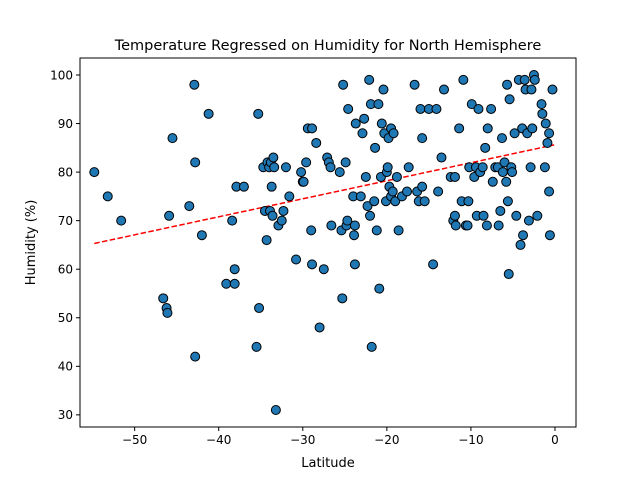  What do you see at coordinates (386, 440) in the screenshot?
I see `x-tick-label: −20` at bounding box center [386, 440].